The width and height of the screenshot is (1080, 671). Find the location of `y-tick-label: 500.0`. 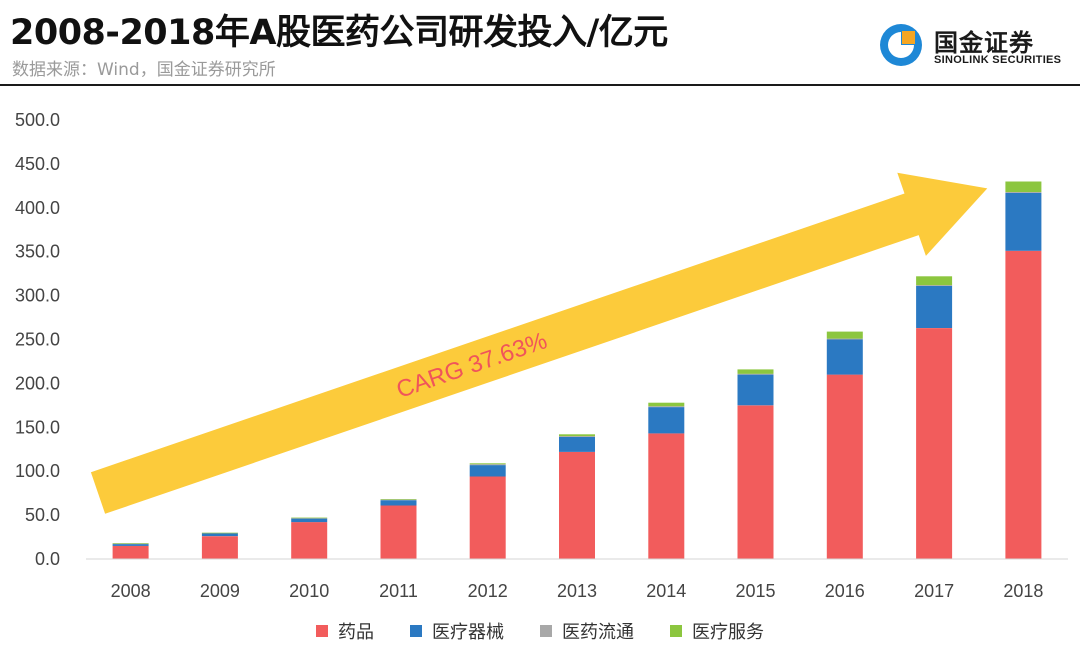

y-tick-label: 500.0 is located at coordinates (37, 120).